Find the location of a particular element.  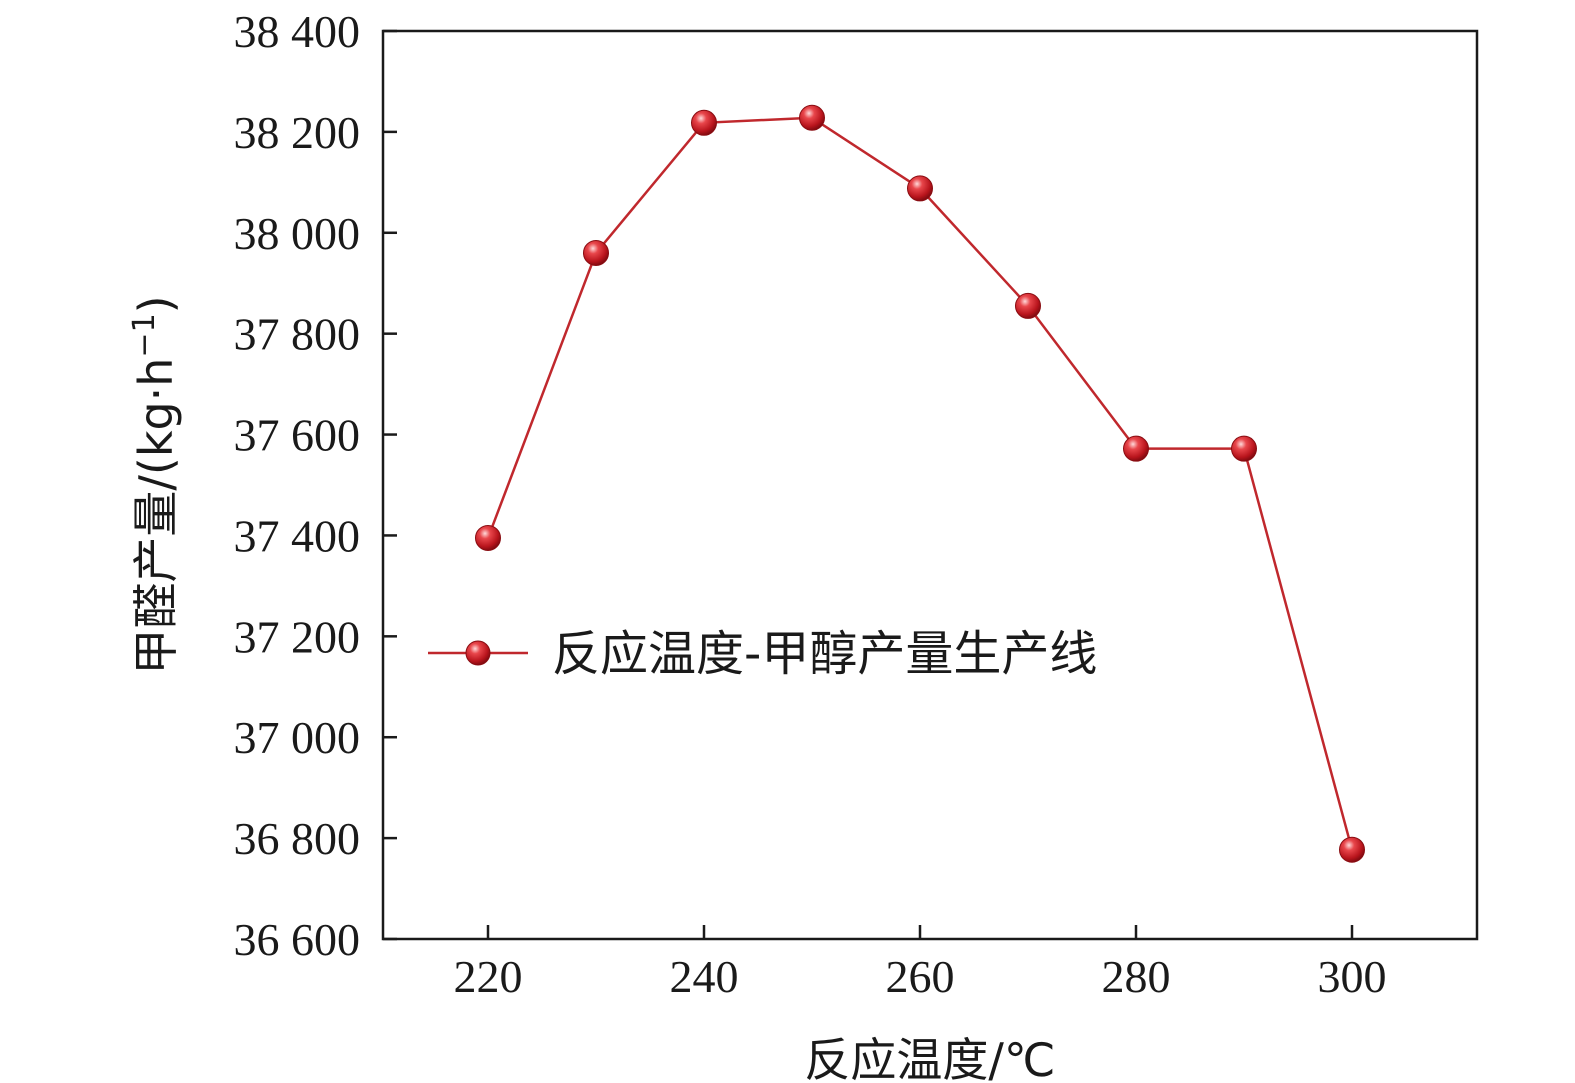

y-tick-label: 38 000 is located at coordinates (297, 233).